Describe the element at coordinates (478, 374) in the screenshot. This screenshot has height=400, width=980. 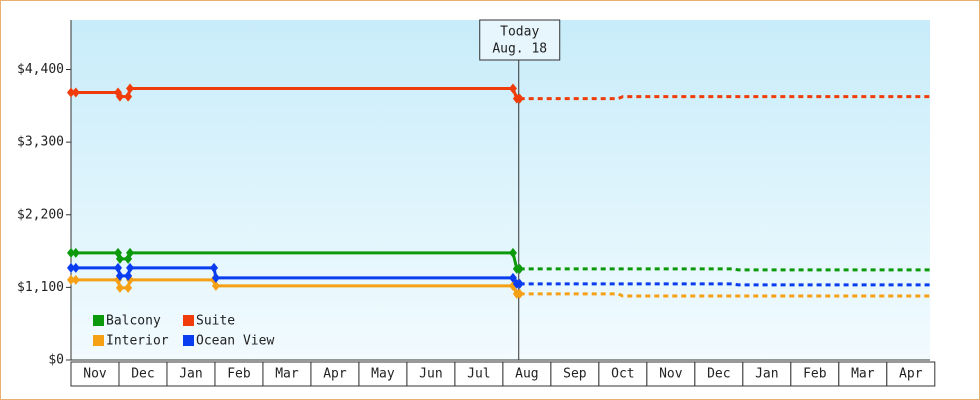
I see `x-tick-label: Jul` at that location.